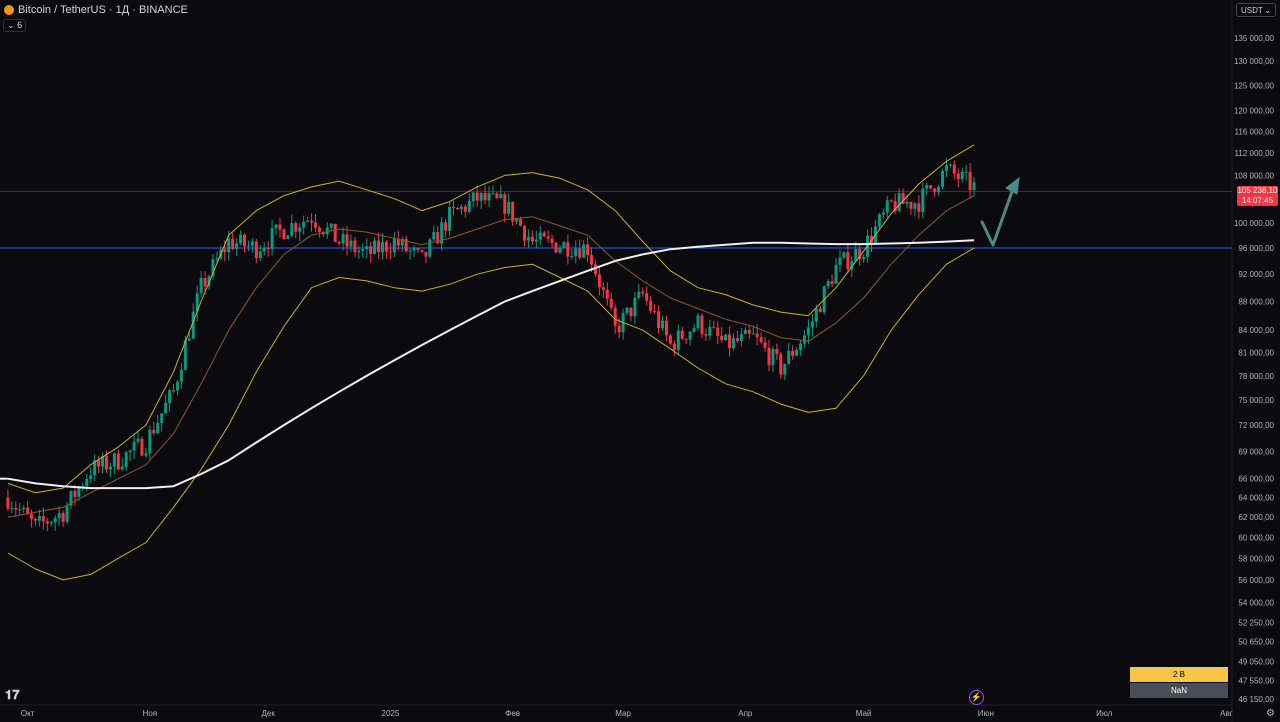 This screenshot has height=722, width=1280. Describe the element at coordinates (1256, 602) in the screenshot. I see `price-tick-label: 54 000,00` at that location.